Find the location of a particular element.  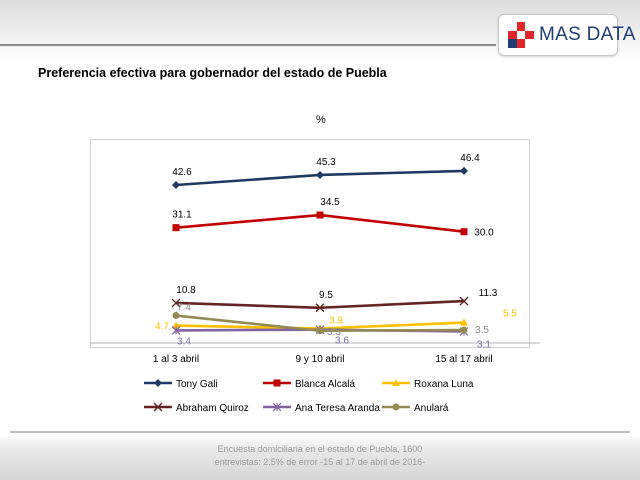

data-label: 9.5 is located at coordinates (326, 295).